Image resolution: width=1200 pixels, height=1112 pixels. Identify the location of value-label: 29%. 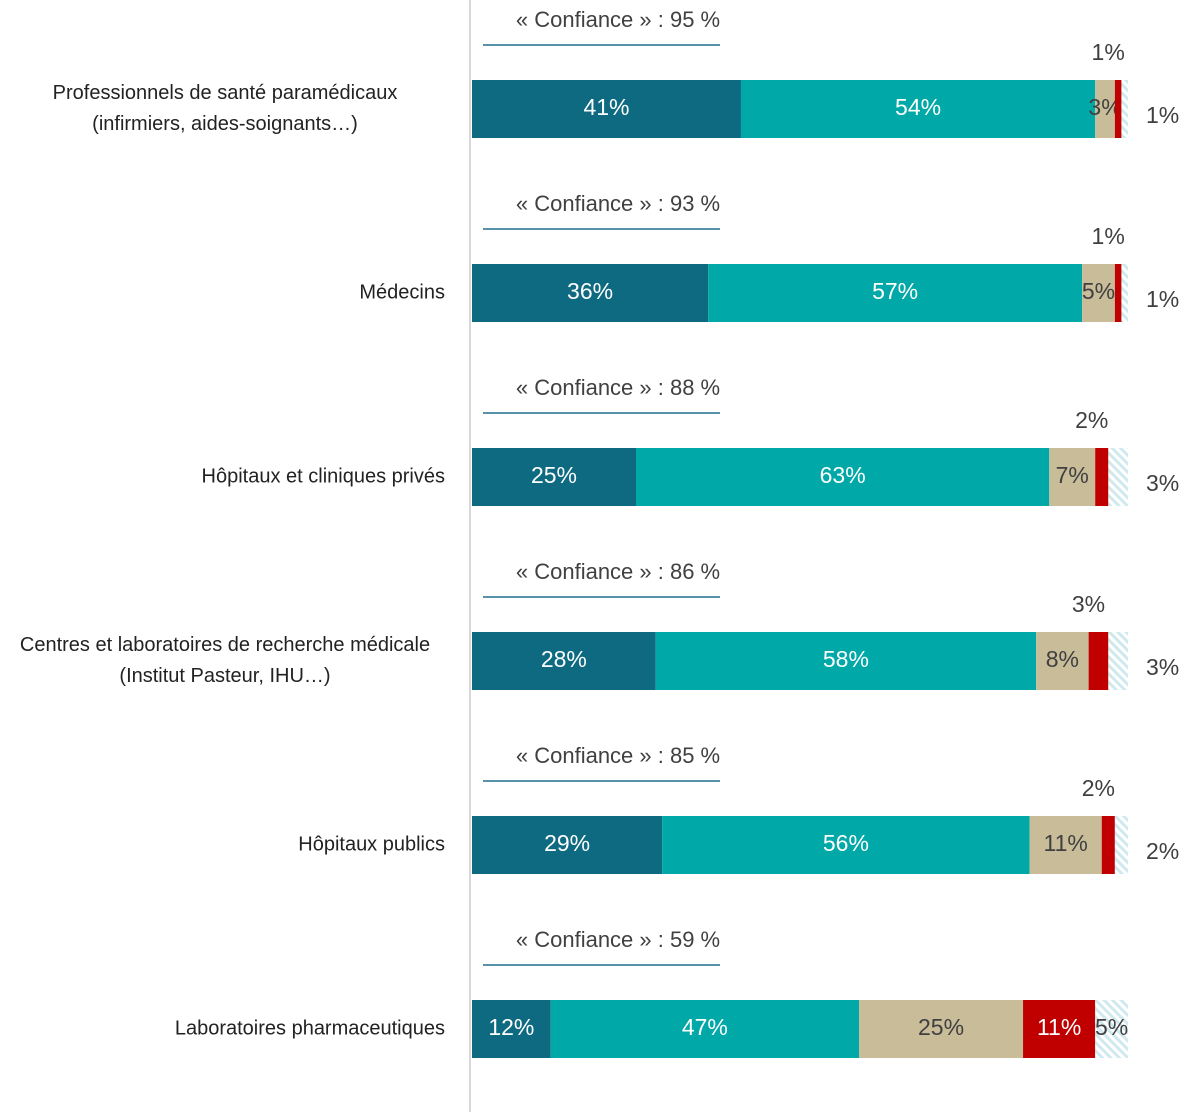
(567, 843).